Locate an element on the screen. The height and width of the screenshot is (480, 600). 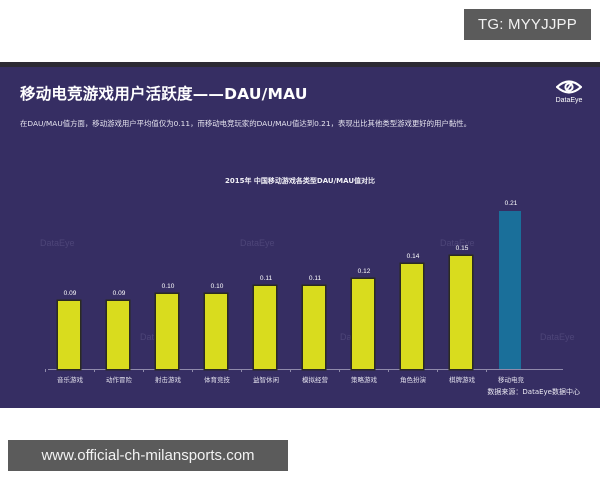
category-label: 角色扮演 is located at coordinates (413, 380).